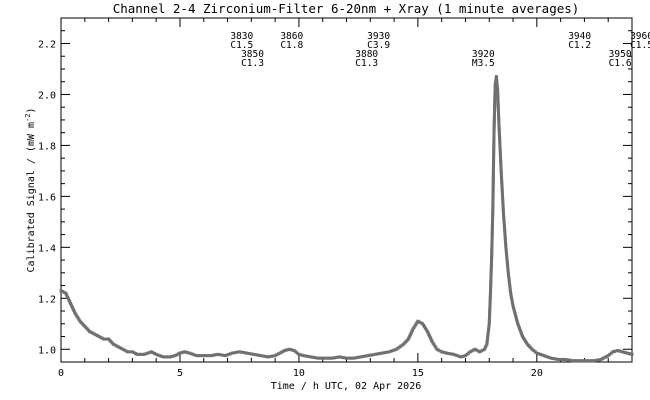 The height and width of the screenshot is (400, 650). What do you see at coordinates (620, 54) in the screenshot?
I see `flare-id-label: 3950` at bounding box center [620, 54].